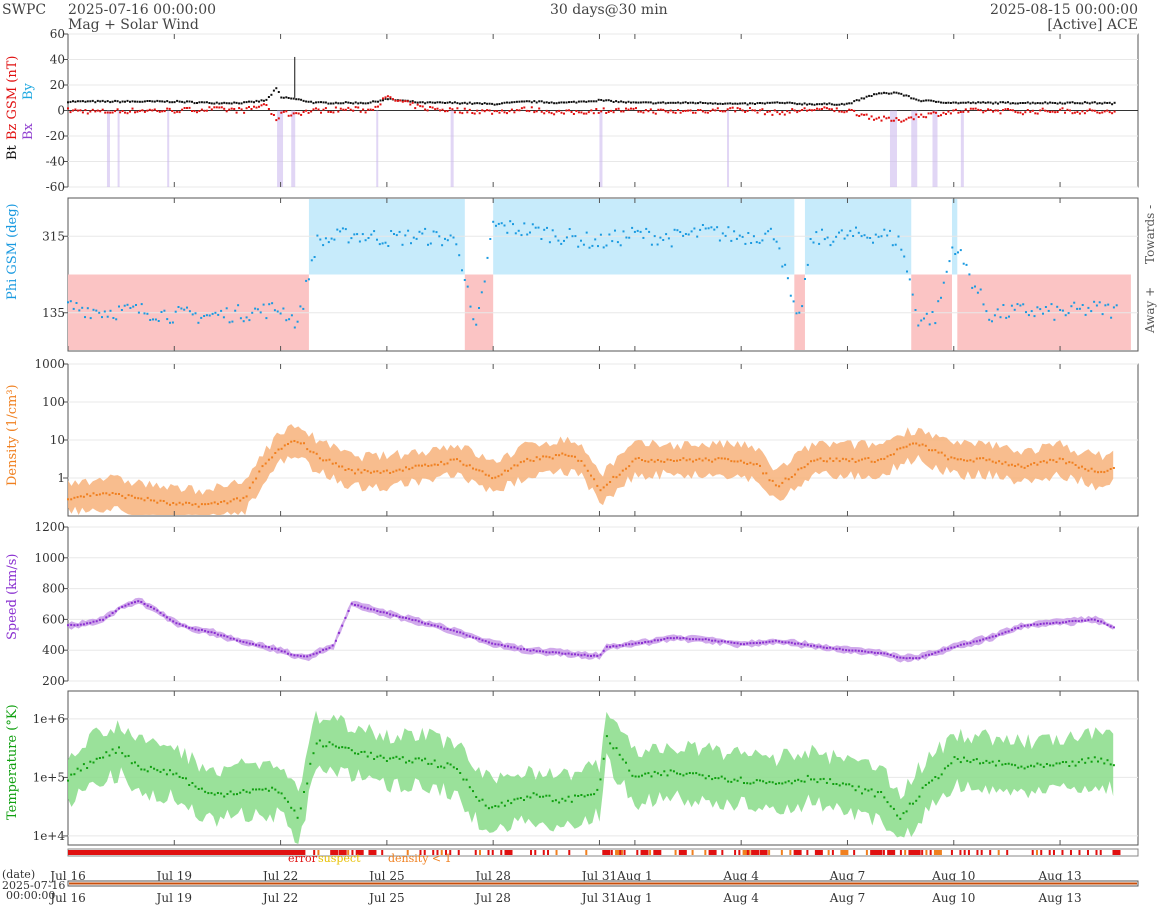 This screenshot has height=905, width=1158. Describe the element at coordinates (53, 236) in the screenshot. I see `phi-y-tick-label: 315` at that location.